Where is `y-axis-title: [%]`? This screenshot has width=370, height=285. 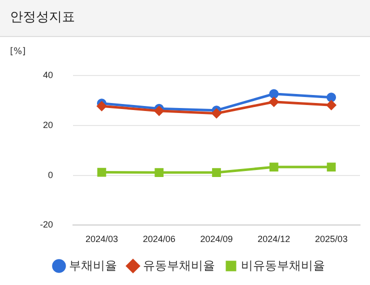
y-axis-title: [%] is located at coordinates (18, 52).